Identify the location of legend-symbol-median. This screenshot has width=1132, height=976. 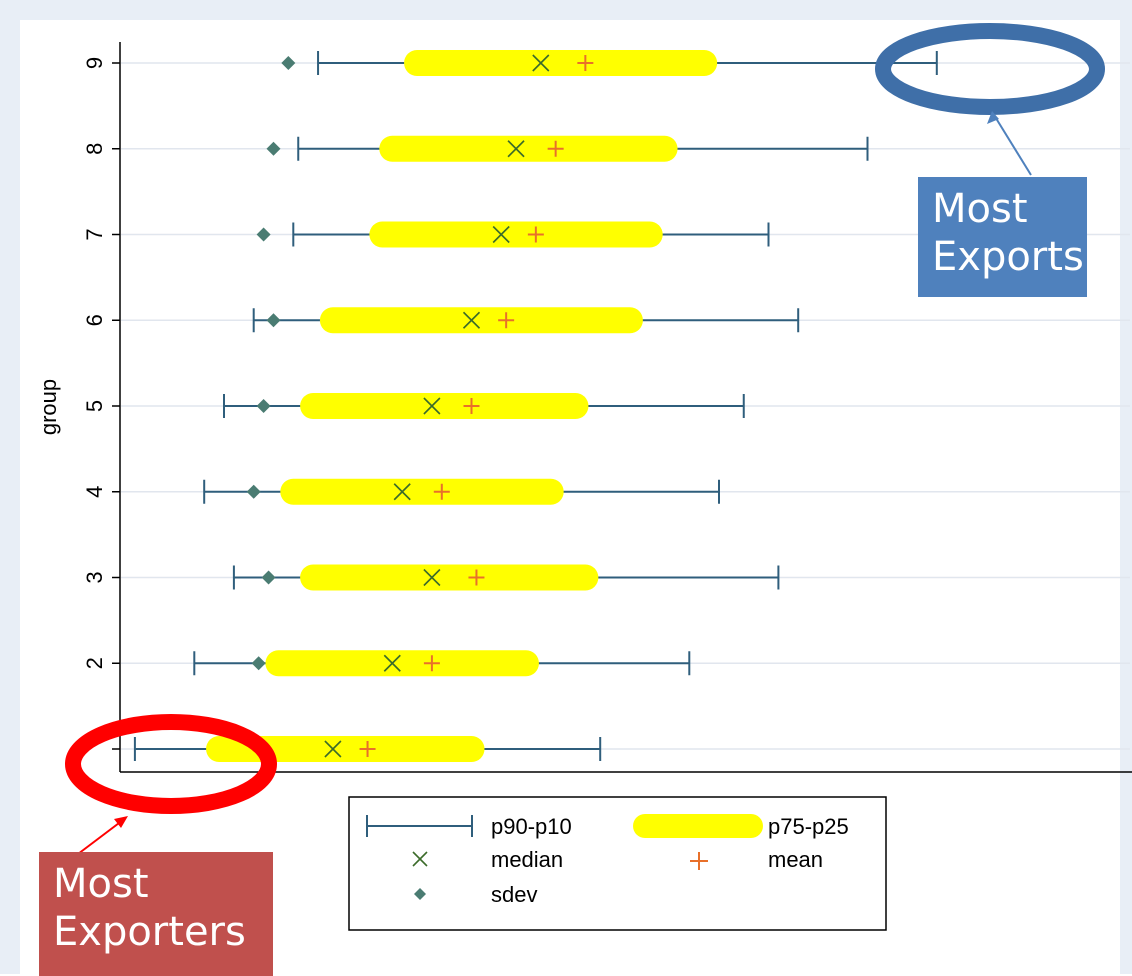
(420, 859).